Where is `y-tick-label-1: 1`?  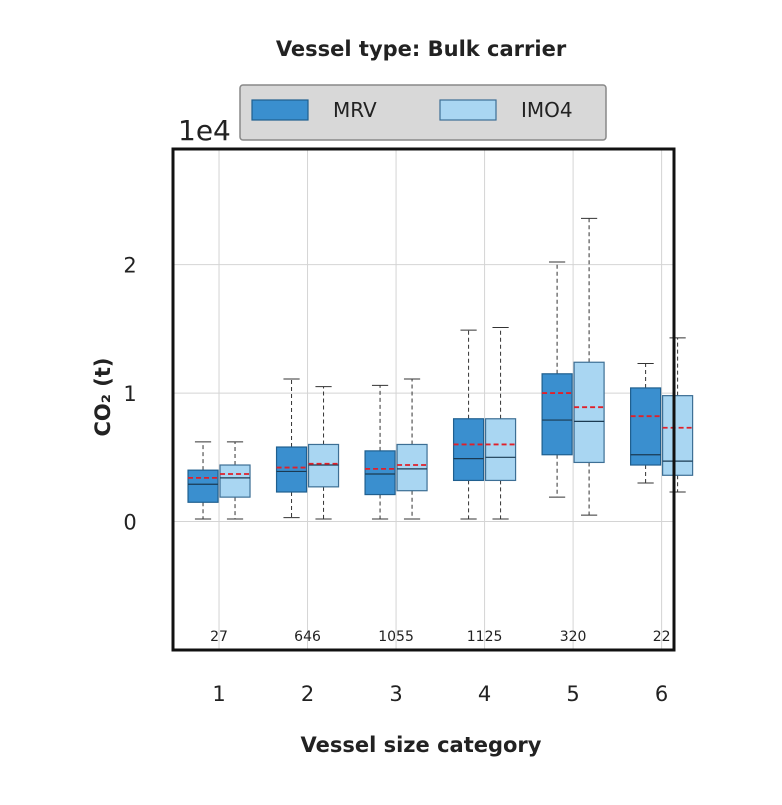
y-tick-label-1: 1 is located at coordinates (129, 394).